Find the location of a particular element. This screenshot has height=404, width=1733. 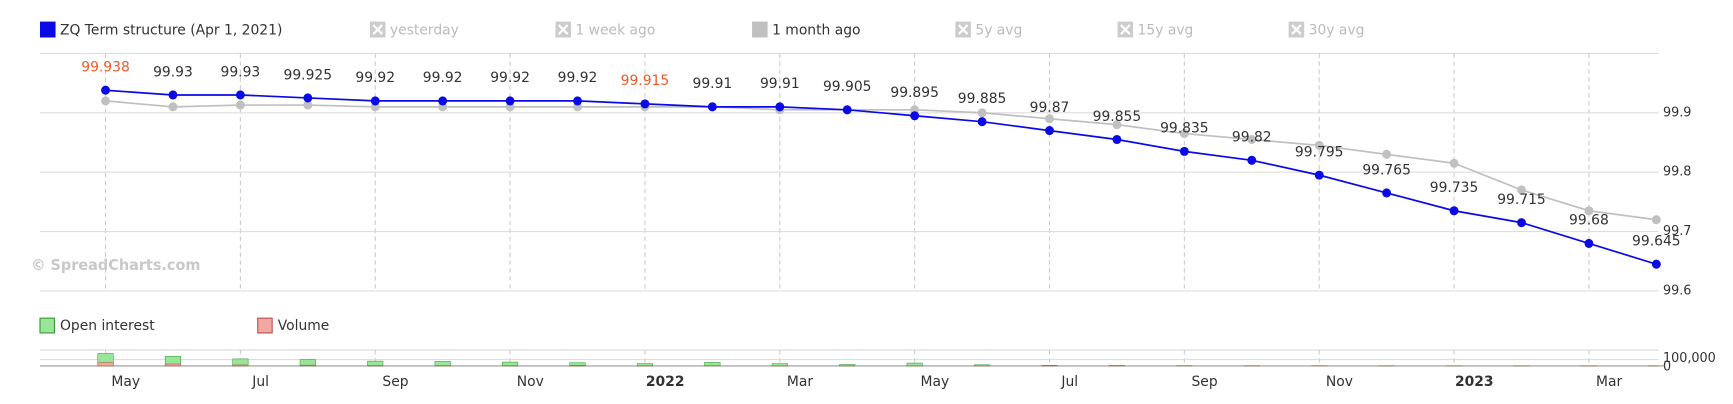

data-label: 99.645 is located at coordinates (1656, 241).